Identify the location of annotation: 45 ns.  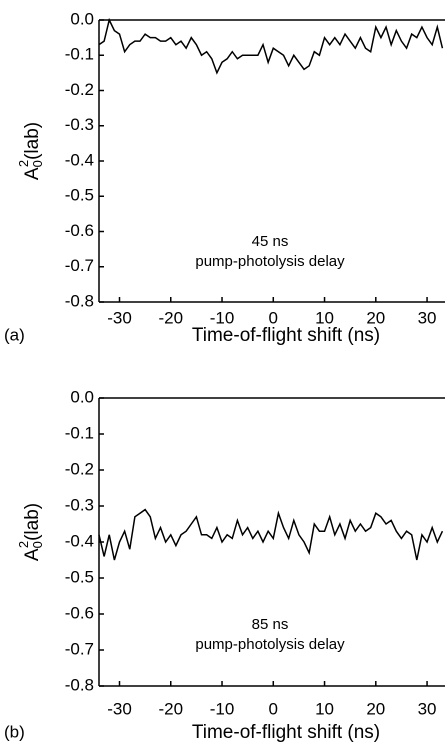
(270, 241).